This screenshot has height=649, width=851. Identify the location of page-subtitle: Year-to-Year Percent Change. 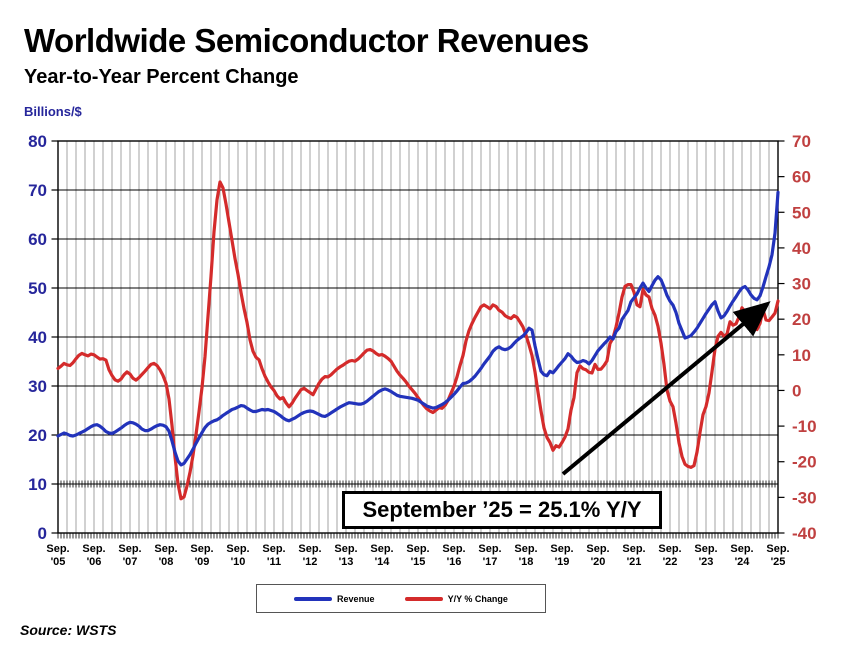
(161, 77).